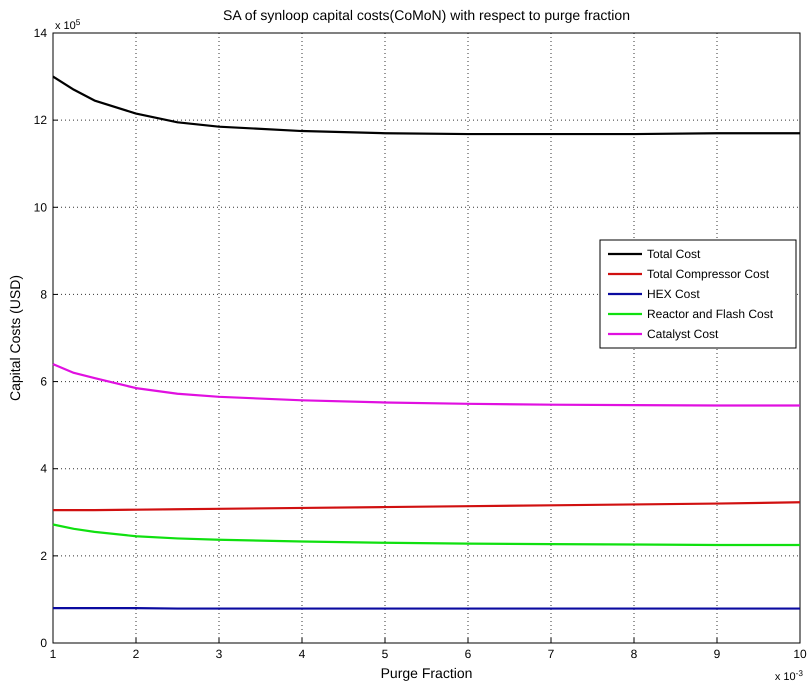  Describe the element at coordinates (302, 654) in the screenshot. I see `x-tick-label: 4` at that location.